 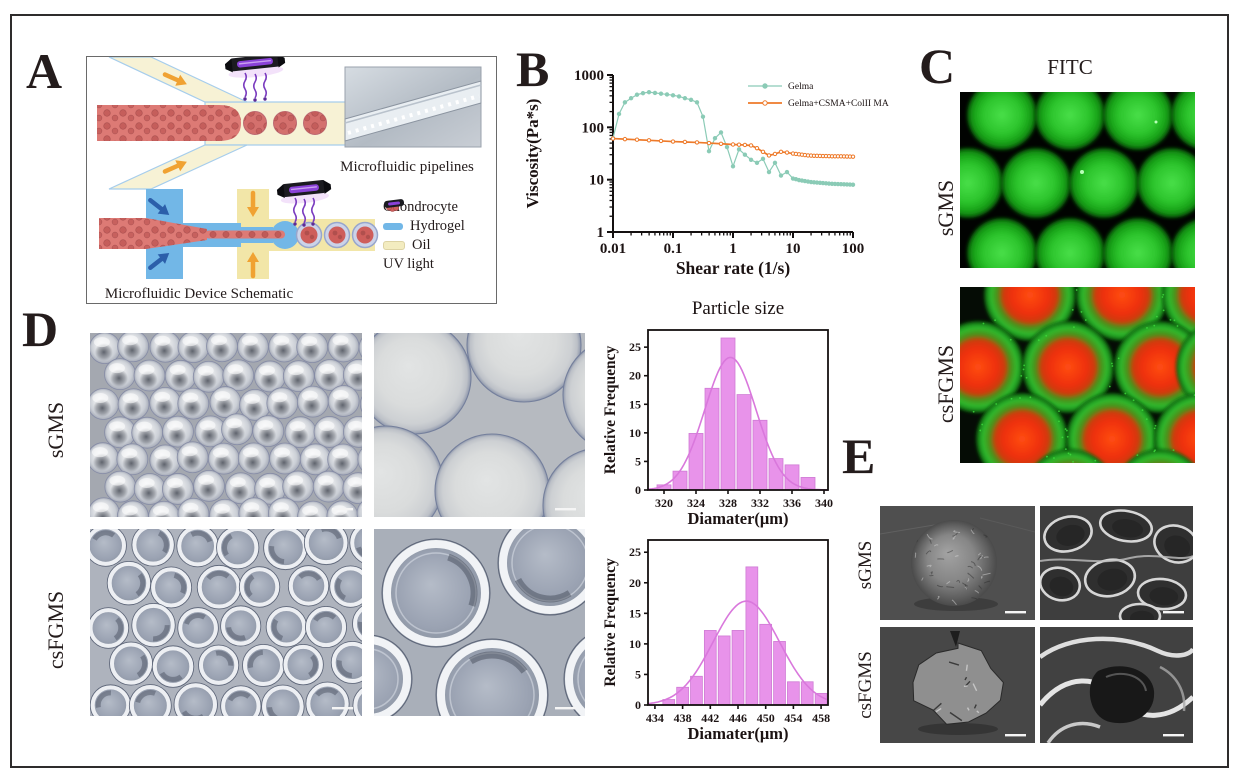 I want to click on svg-text: 320, so click(x=664, y=503).